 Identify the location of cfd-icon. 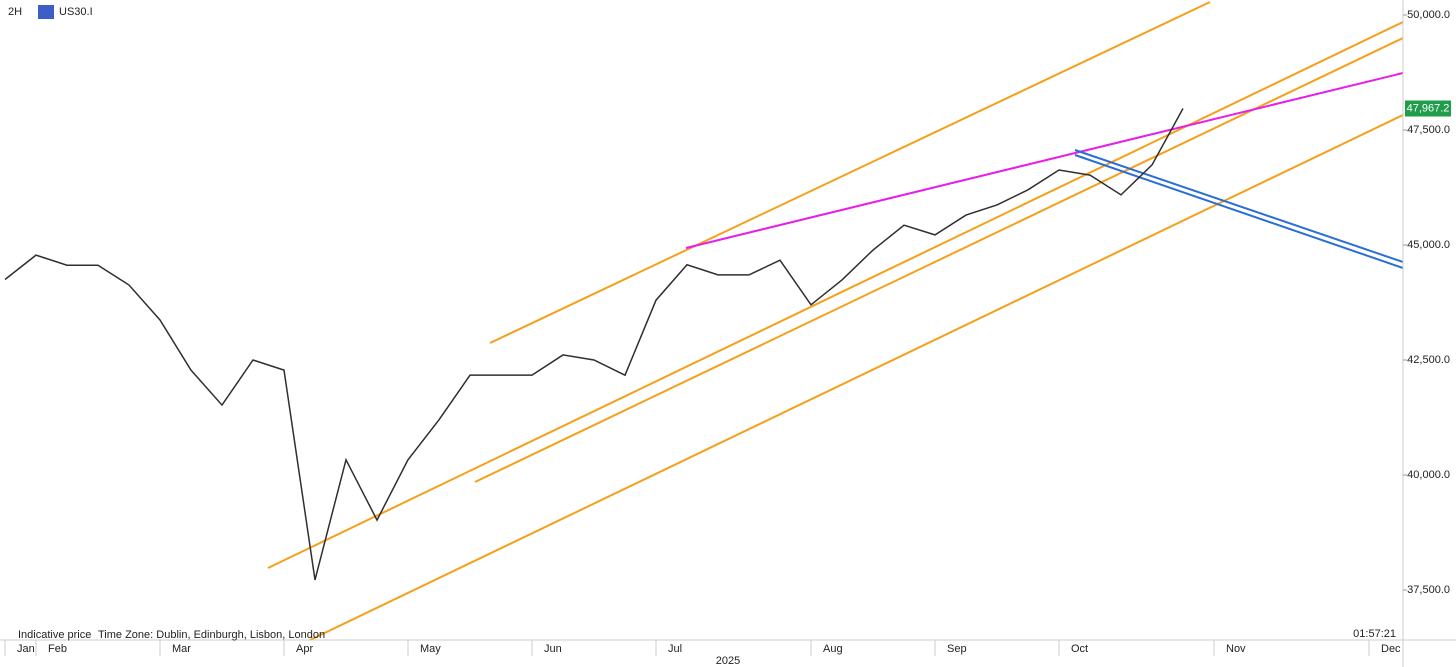
(46, 12).